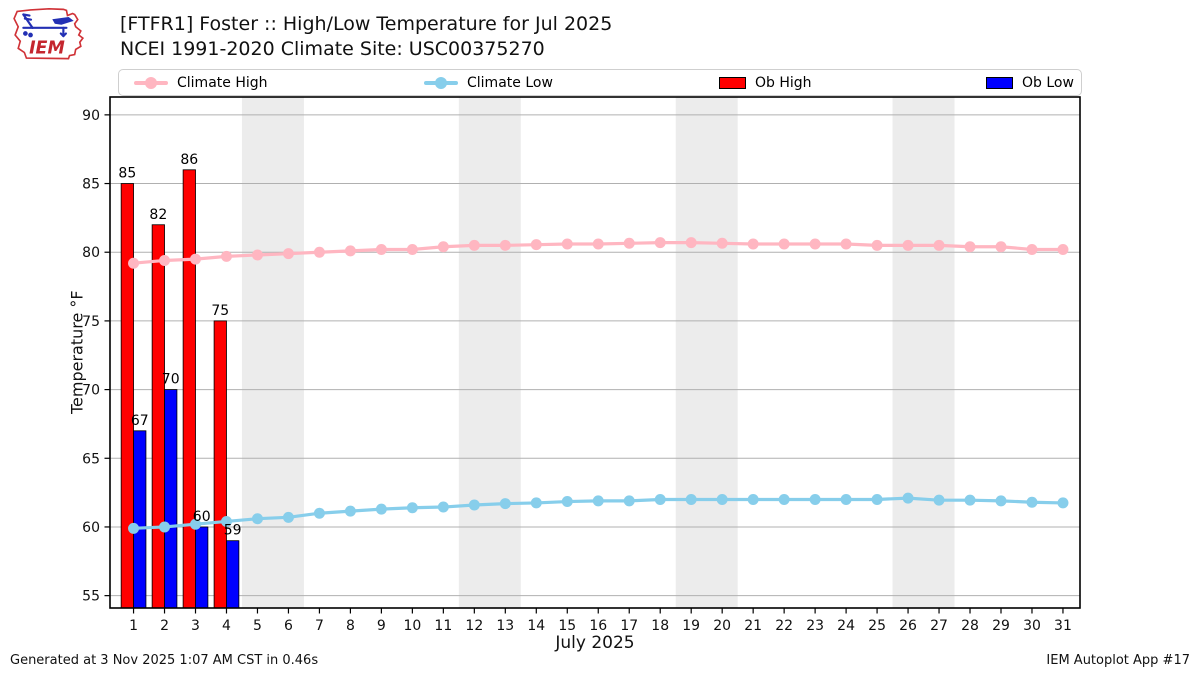 Image resolution: width=1200 pixels, height=675 pixels. What do you see at coordinates (443, 626) in the screenshot?
I see `x-tick-label: 11` at bounding box center [443, 626].